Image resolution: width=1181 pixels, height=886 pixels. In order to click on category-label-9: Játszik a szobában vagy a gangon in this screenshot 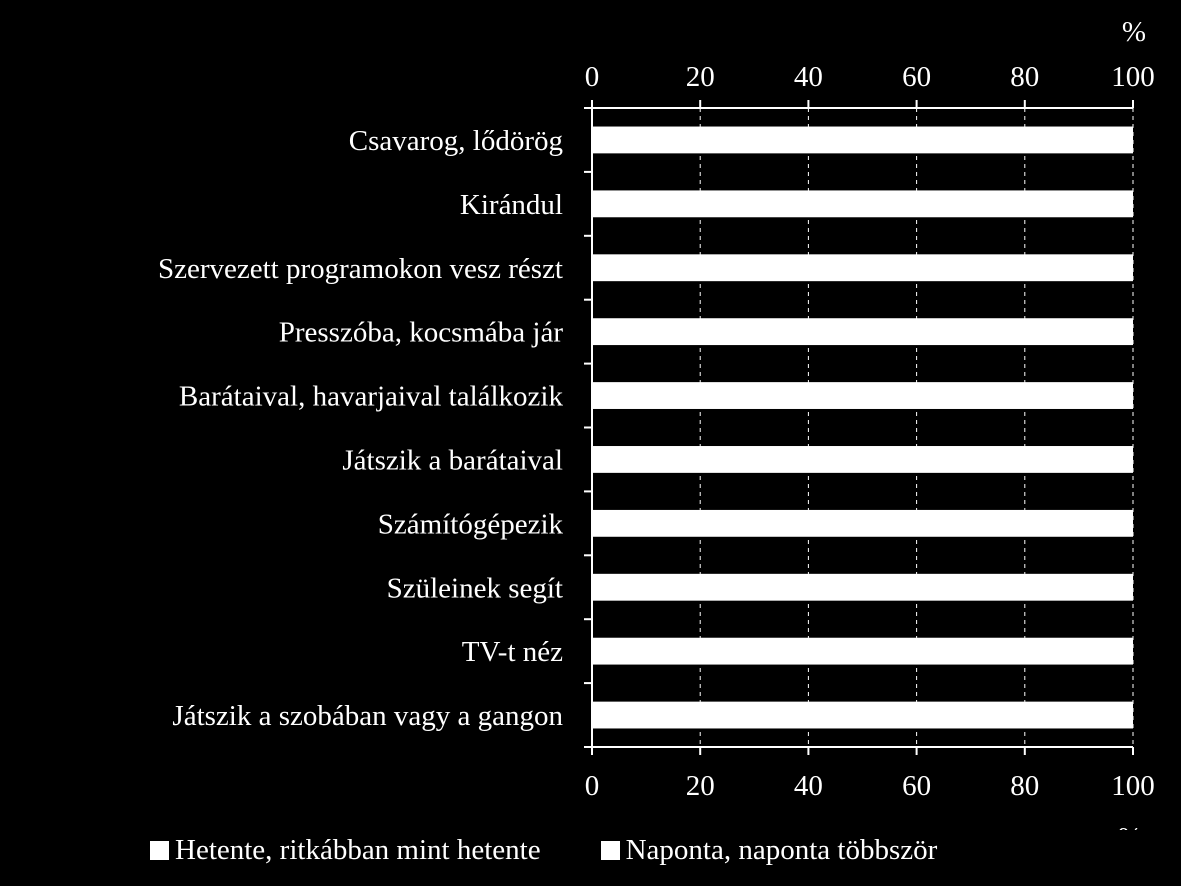, I will do `click(367, 716)`.